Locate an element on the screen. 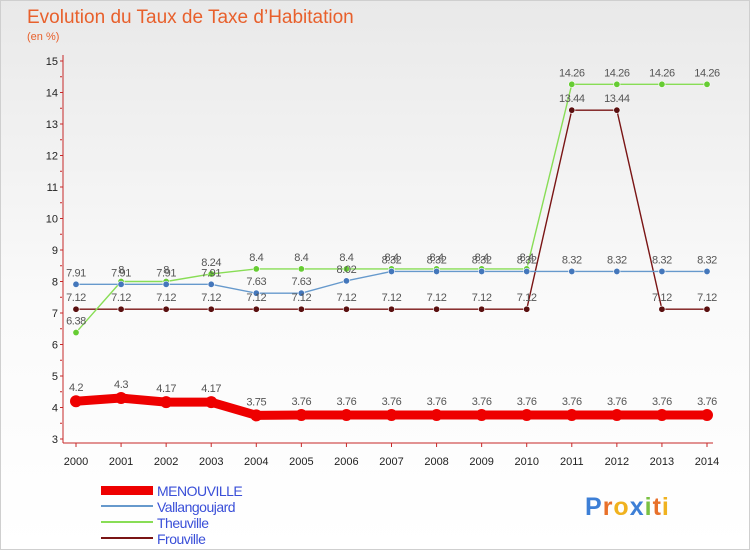  y-tick-label: 13 is located at coordinates (52, 125).